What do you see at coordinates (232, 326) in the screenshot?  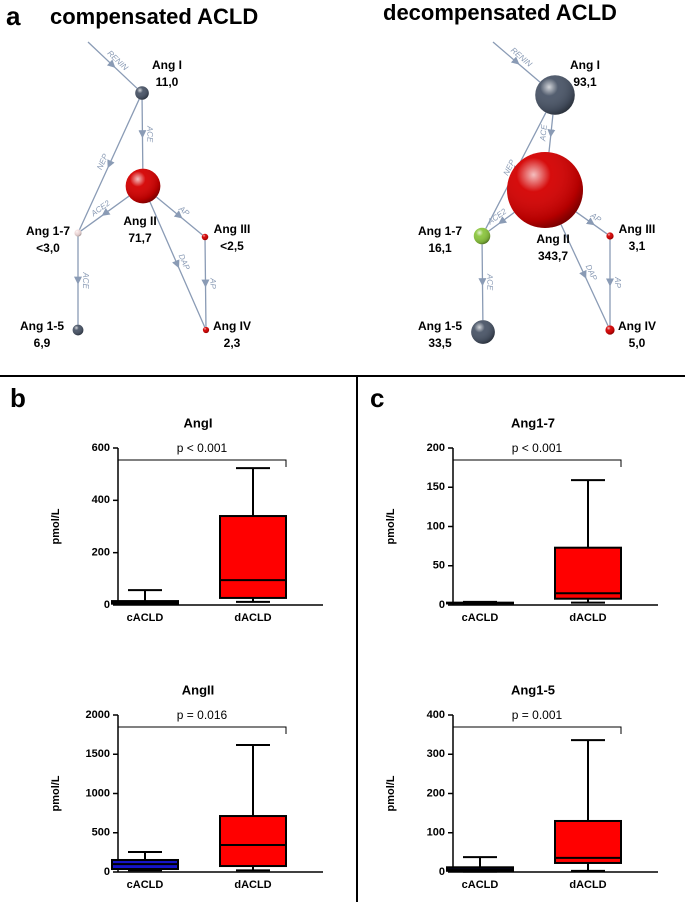 I see `node-label: Ang IV` at bounding box center [232, 326].